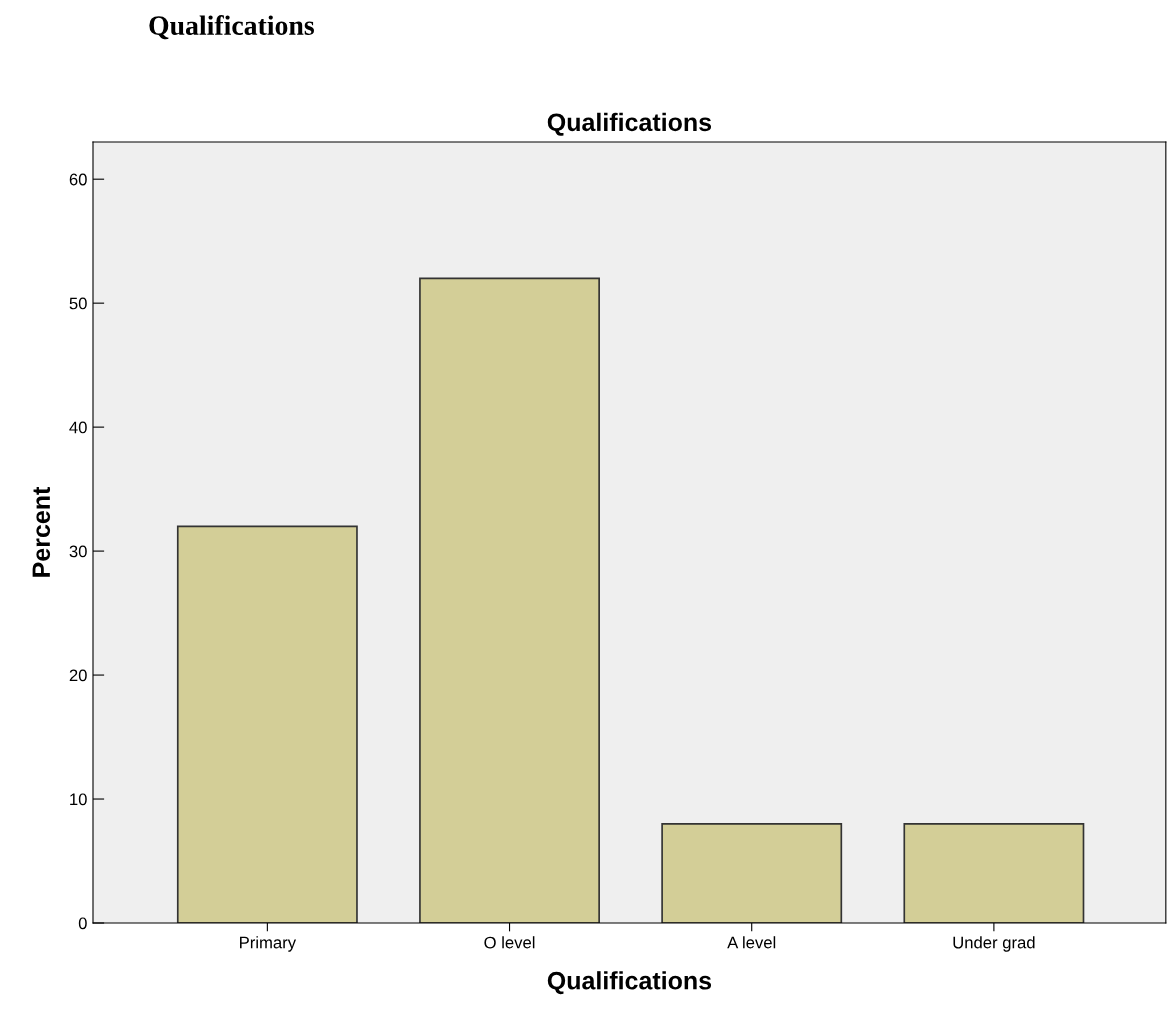 This screenshot has height=1009, width=1167. I want to click on text: Qualifications, so click(231, 27).